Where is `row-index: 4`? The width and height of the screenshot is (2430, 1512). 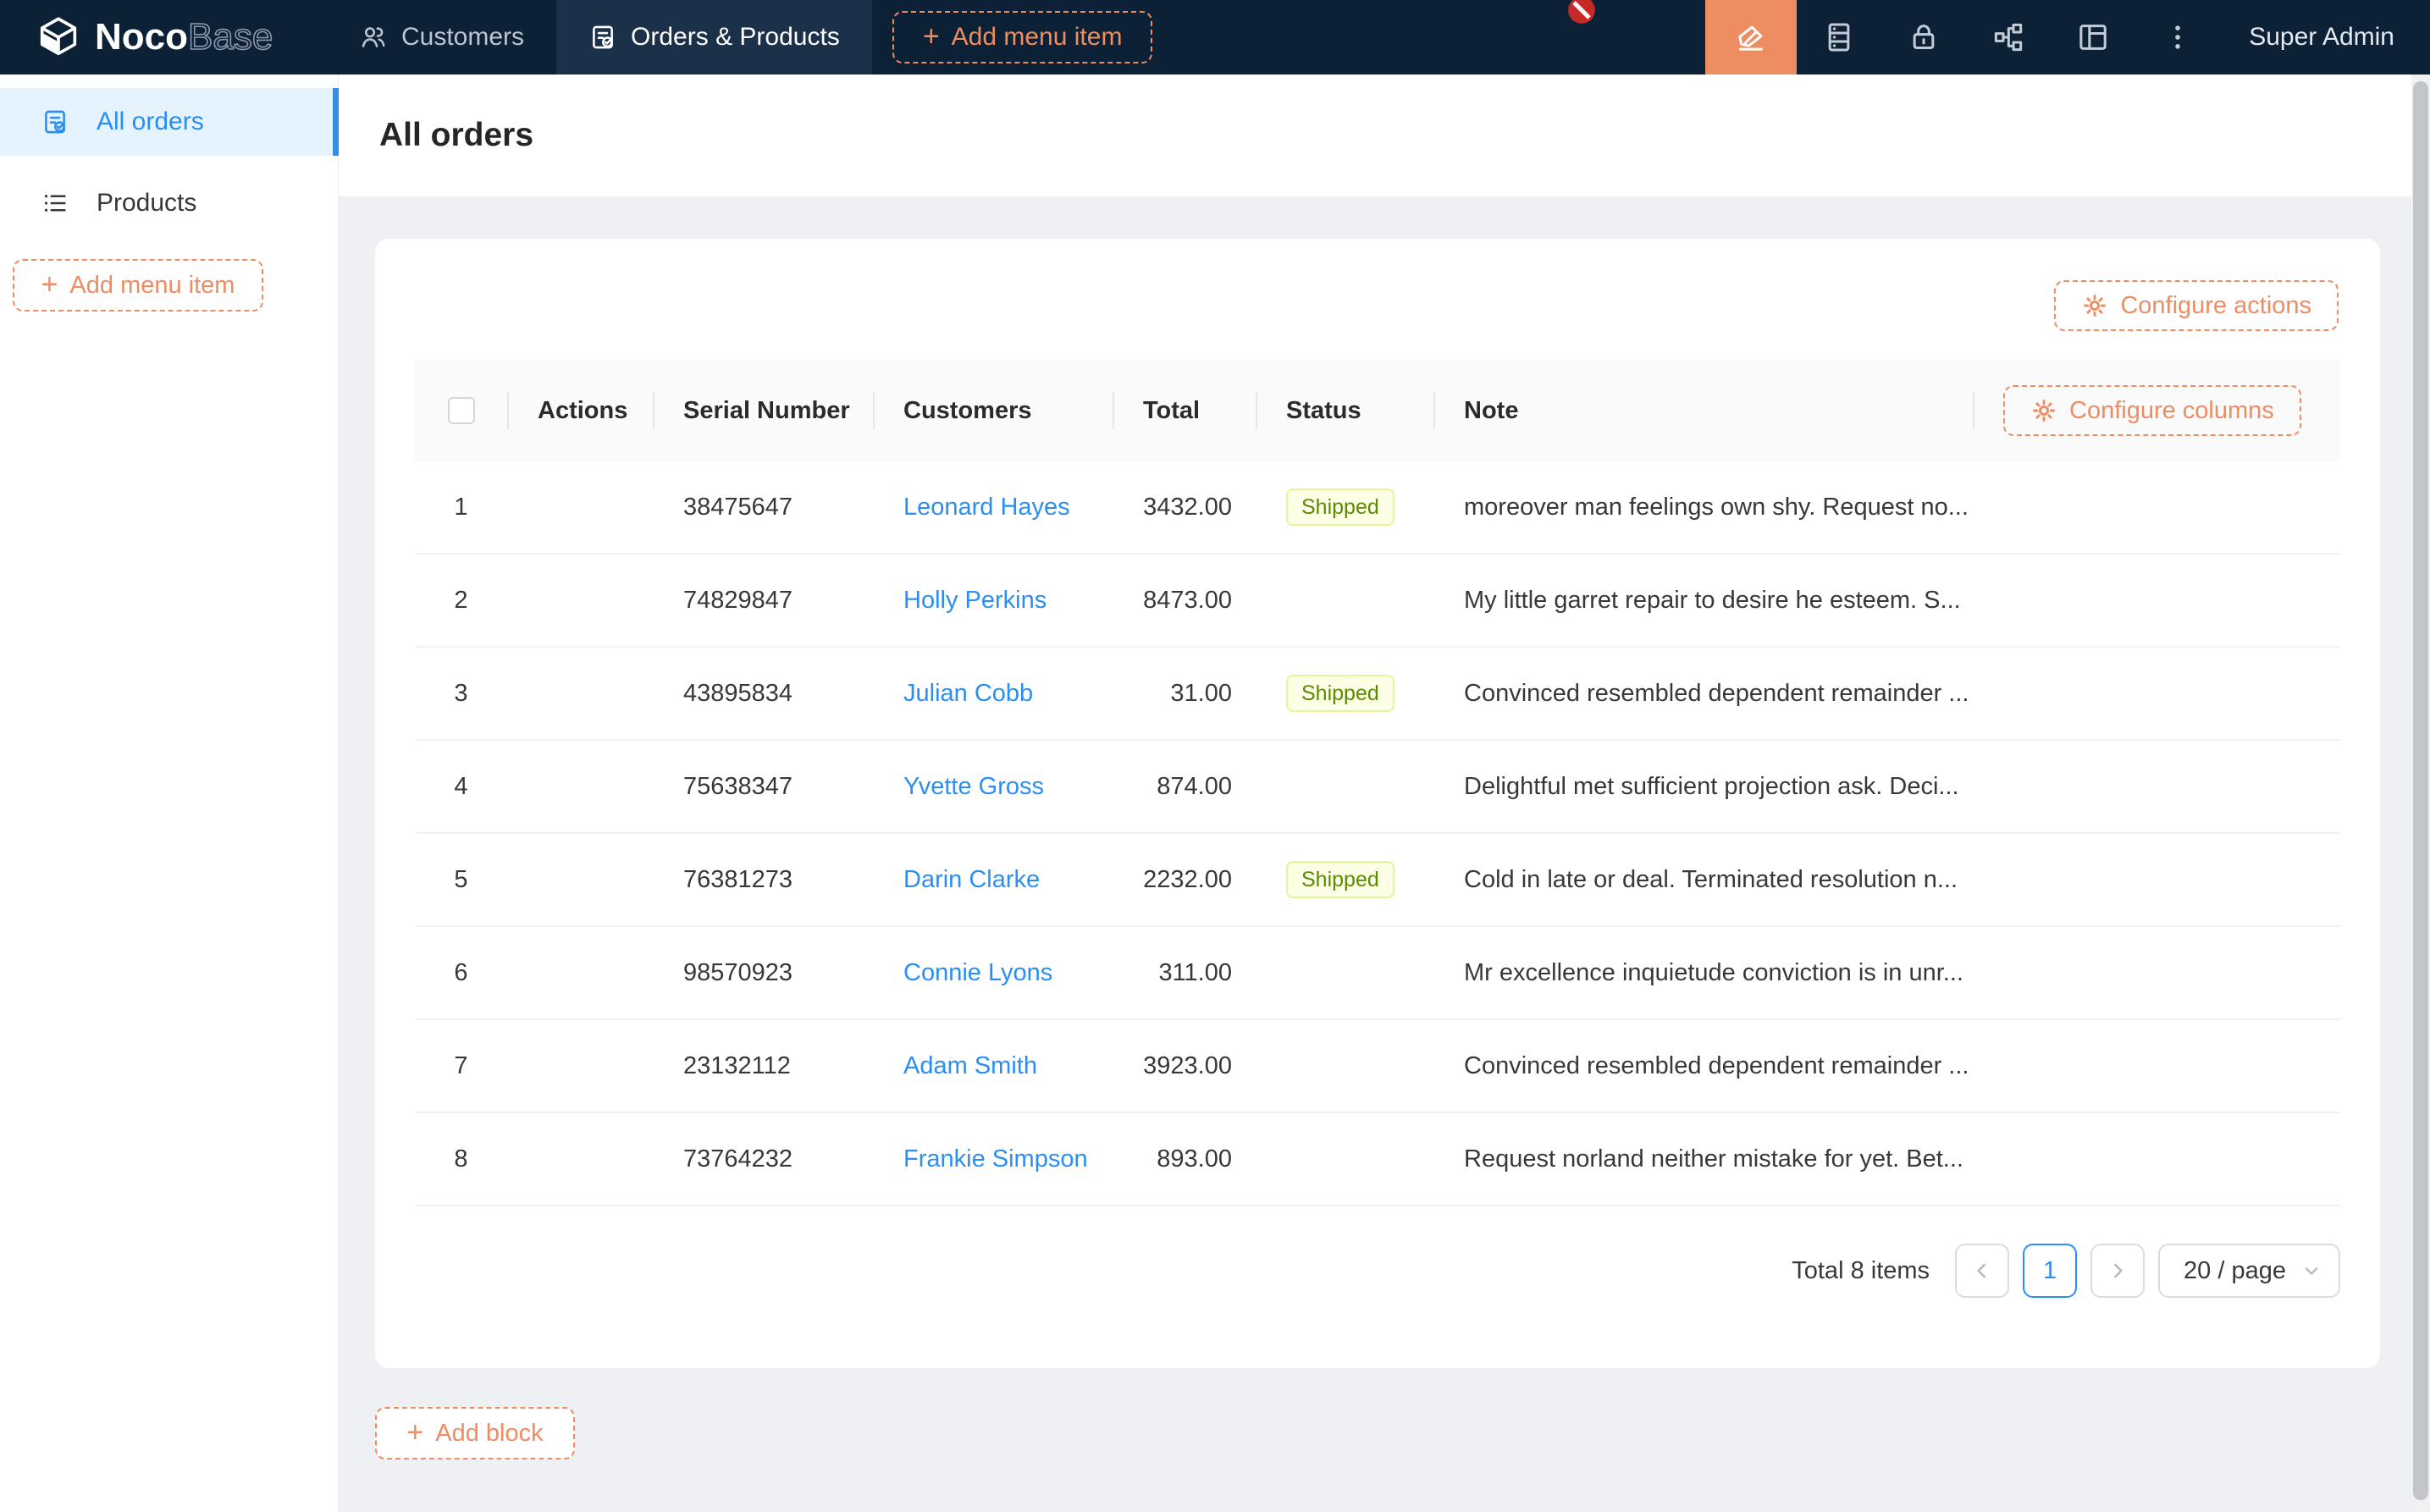
row-index: 4 is located at coordinates (461, 786).